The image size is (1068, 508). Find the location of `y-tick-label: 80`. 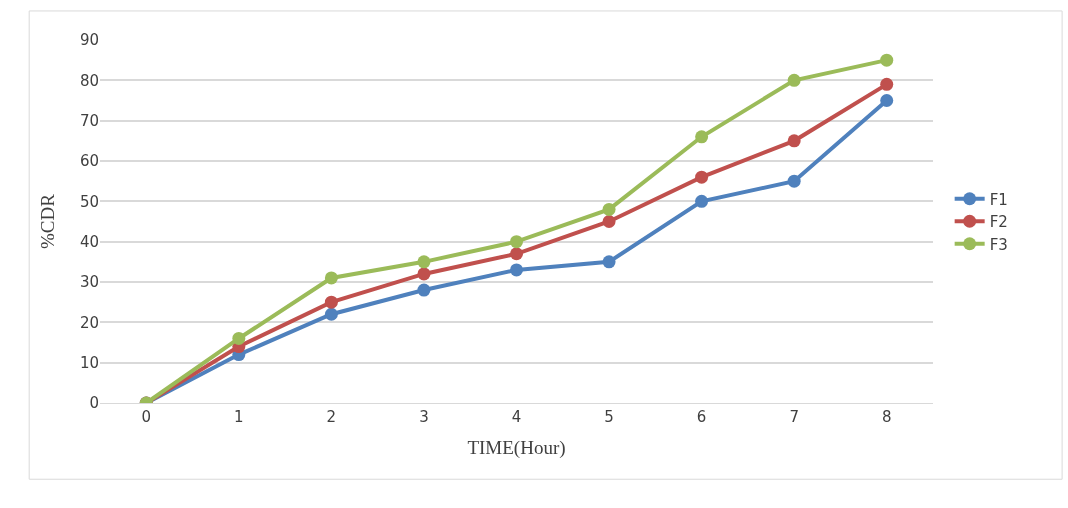

y-tick-label: 80 is located at coordinates (89, 80).